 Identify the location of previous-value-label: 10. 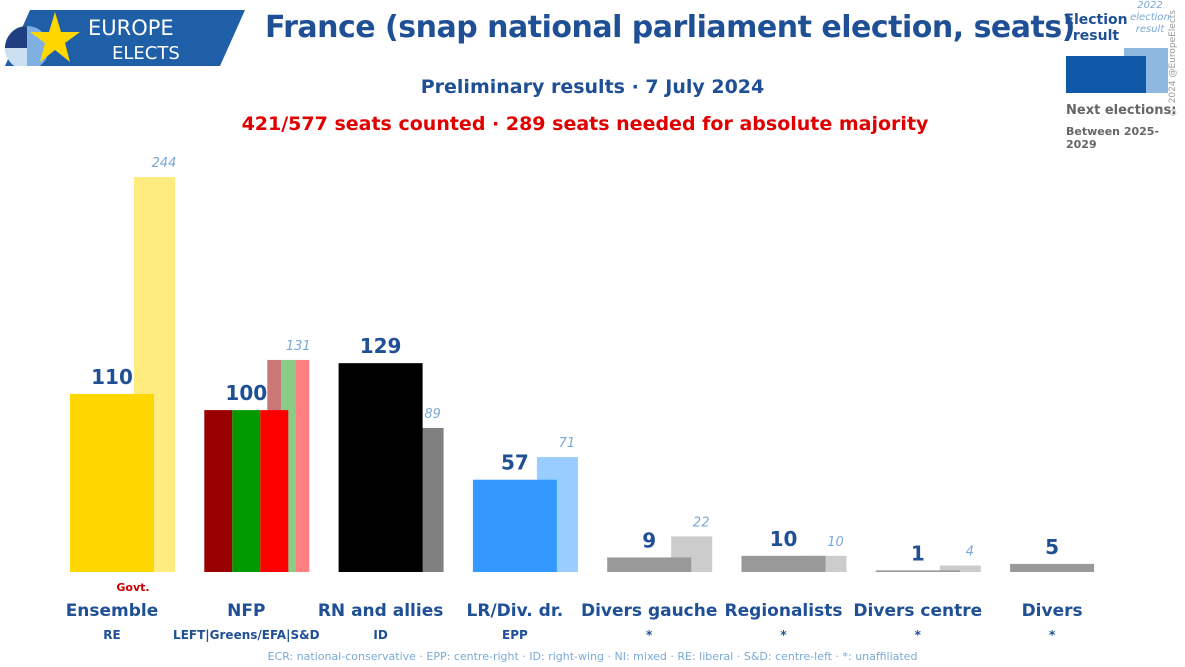
(835, 542).